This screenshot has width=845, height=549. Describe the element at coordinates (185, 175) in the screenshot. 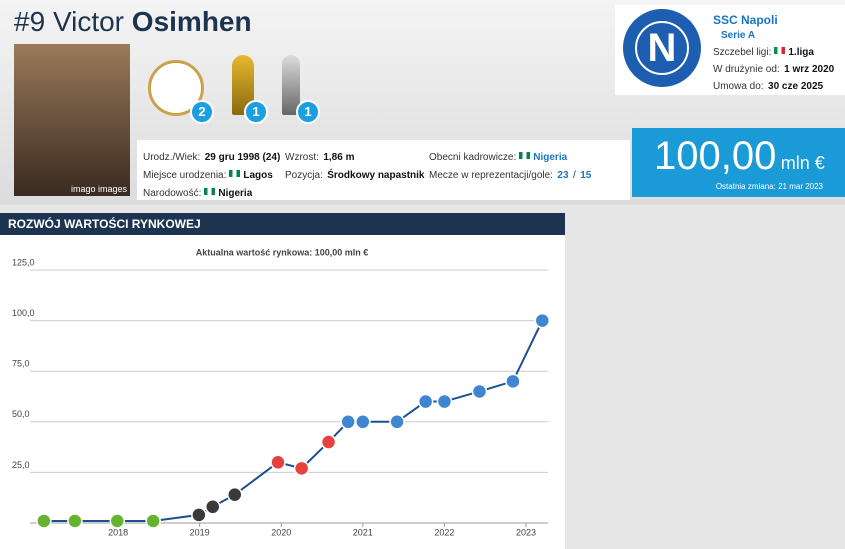

I see `info-label: Miejsce urodzenia:` at that location.